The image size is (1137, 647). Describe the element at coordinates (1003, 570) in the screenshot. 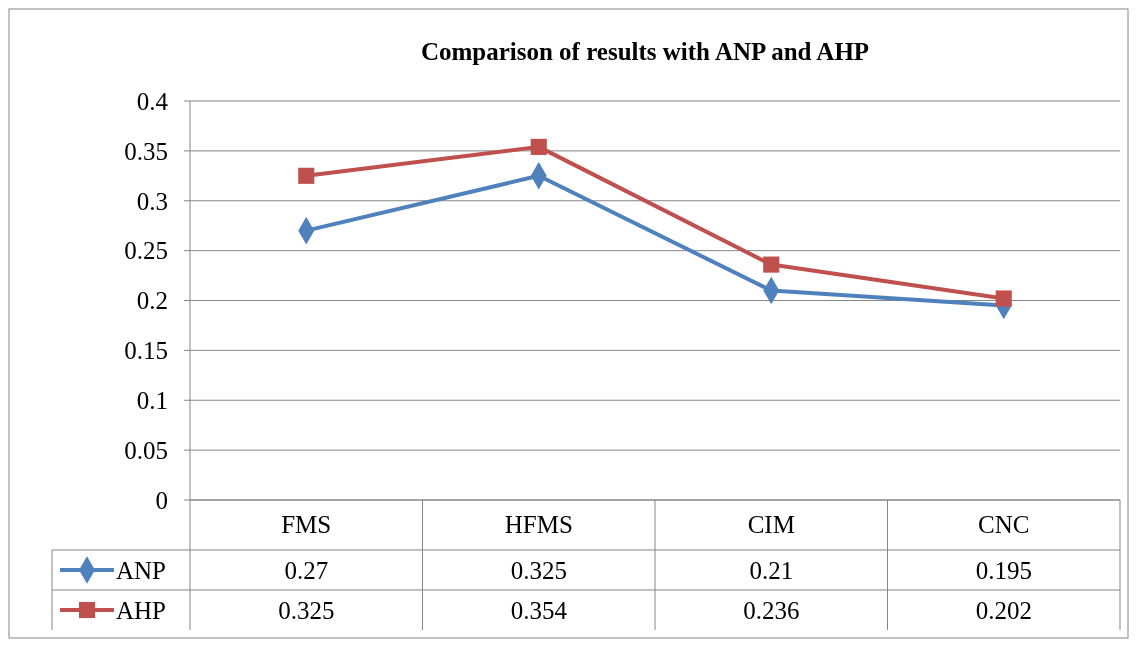

I see `data-label: 0.195` at that location.